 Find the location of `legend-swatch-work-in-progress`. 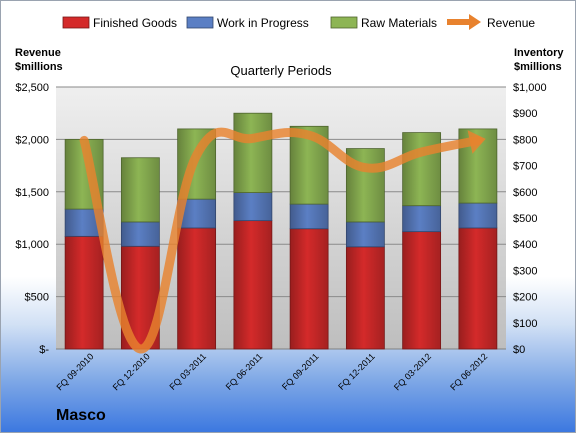

legend-swatch-work-in-progress is located at coordinates (200, 22).